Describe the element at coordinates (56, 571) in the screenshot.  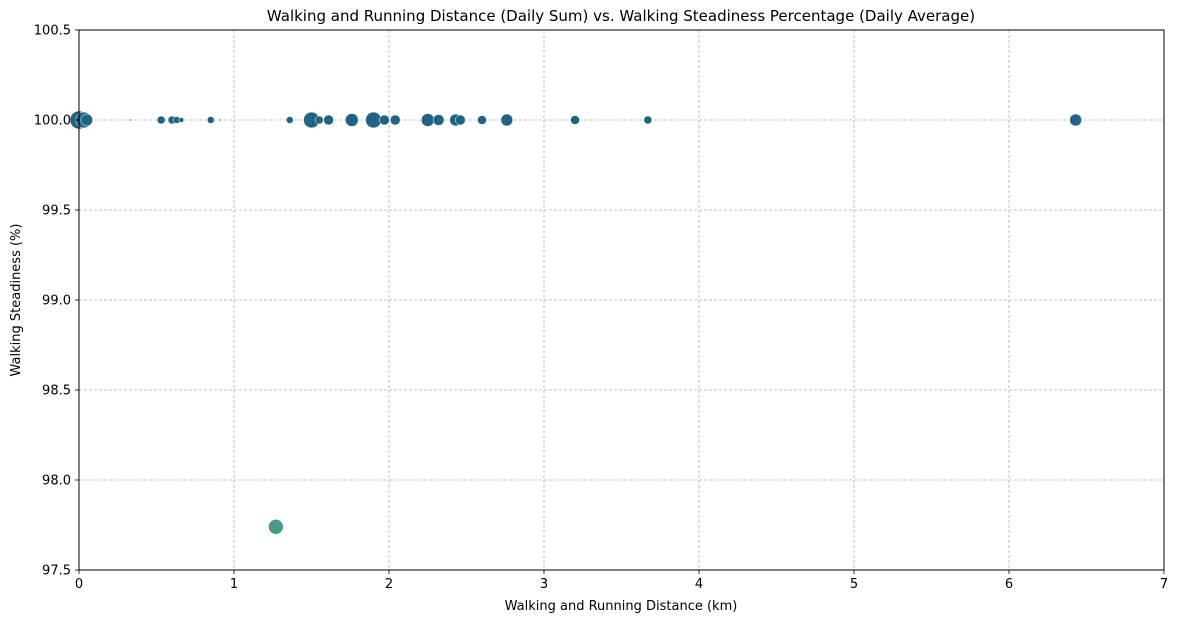
I see `y-tick-label: 97.5` at that location.